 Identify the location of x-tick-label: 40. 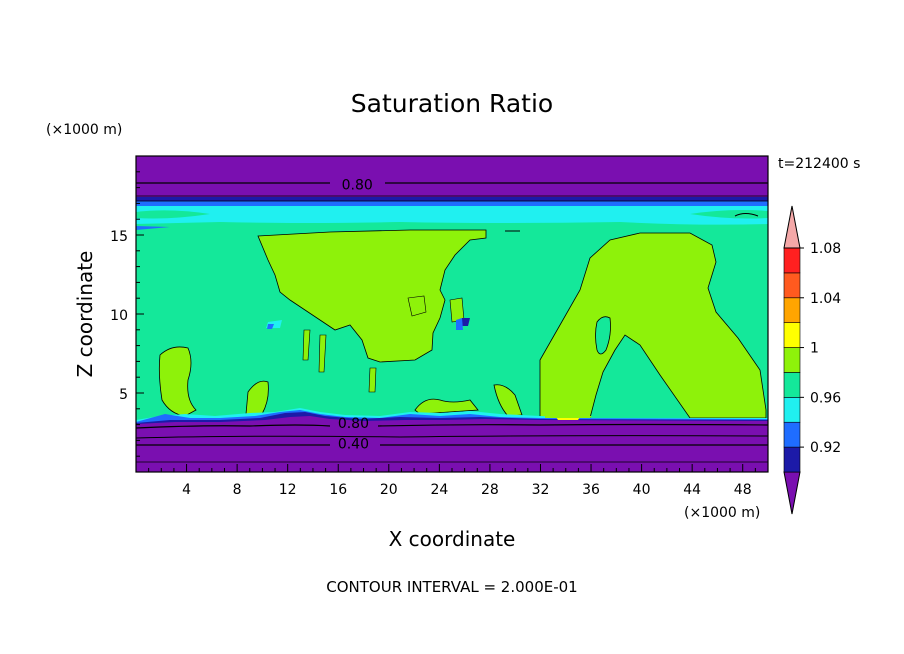
(642, 490).